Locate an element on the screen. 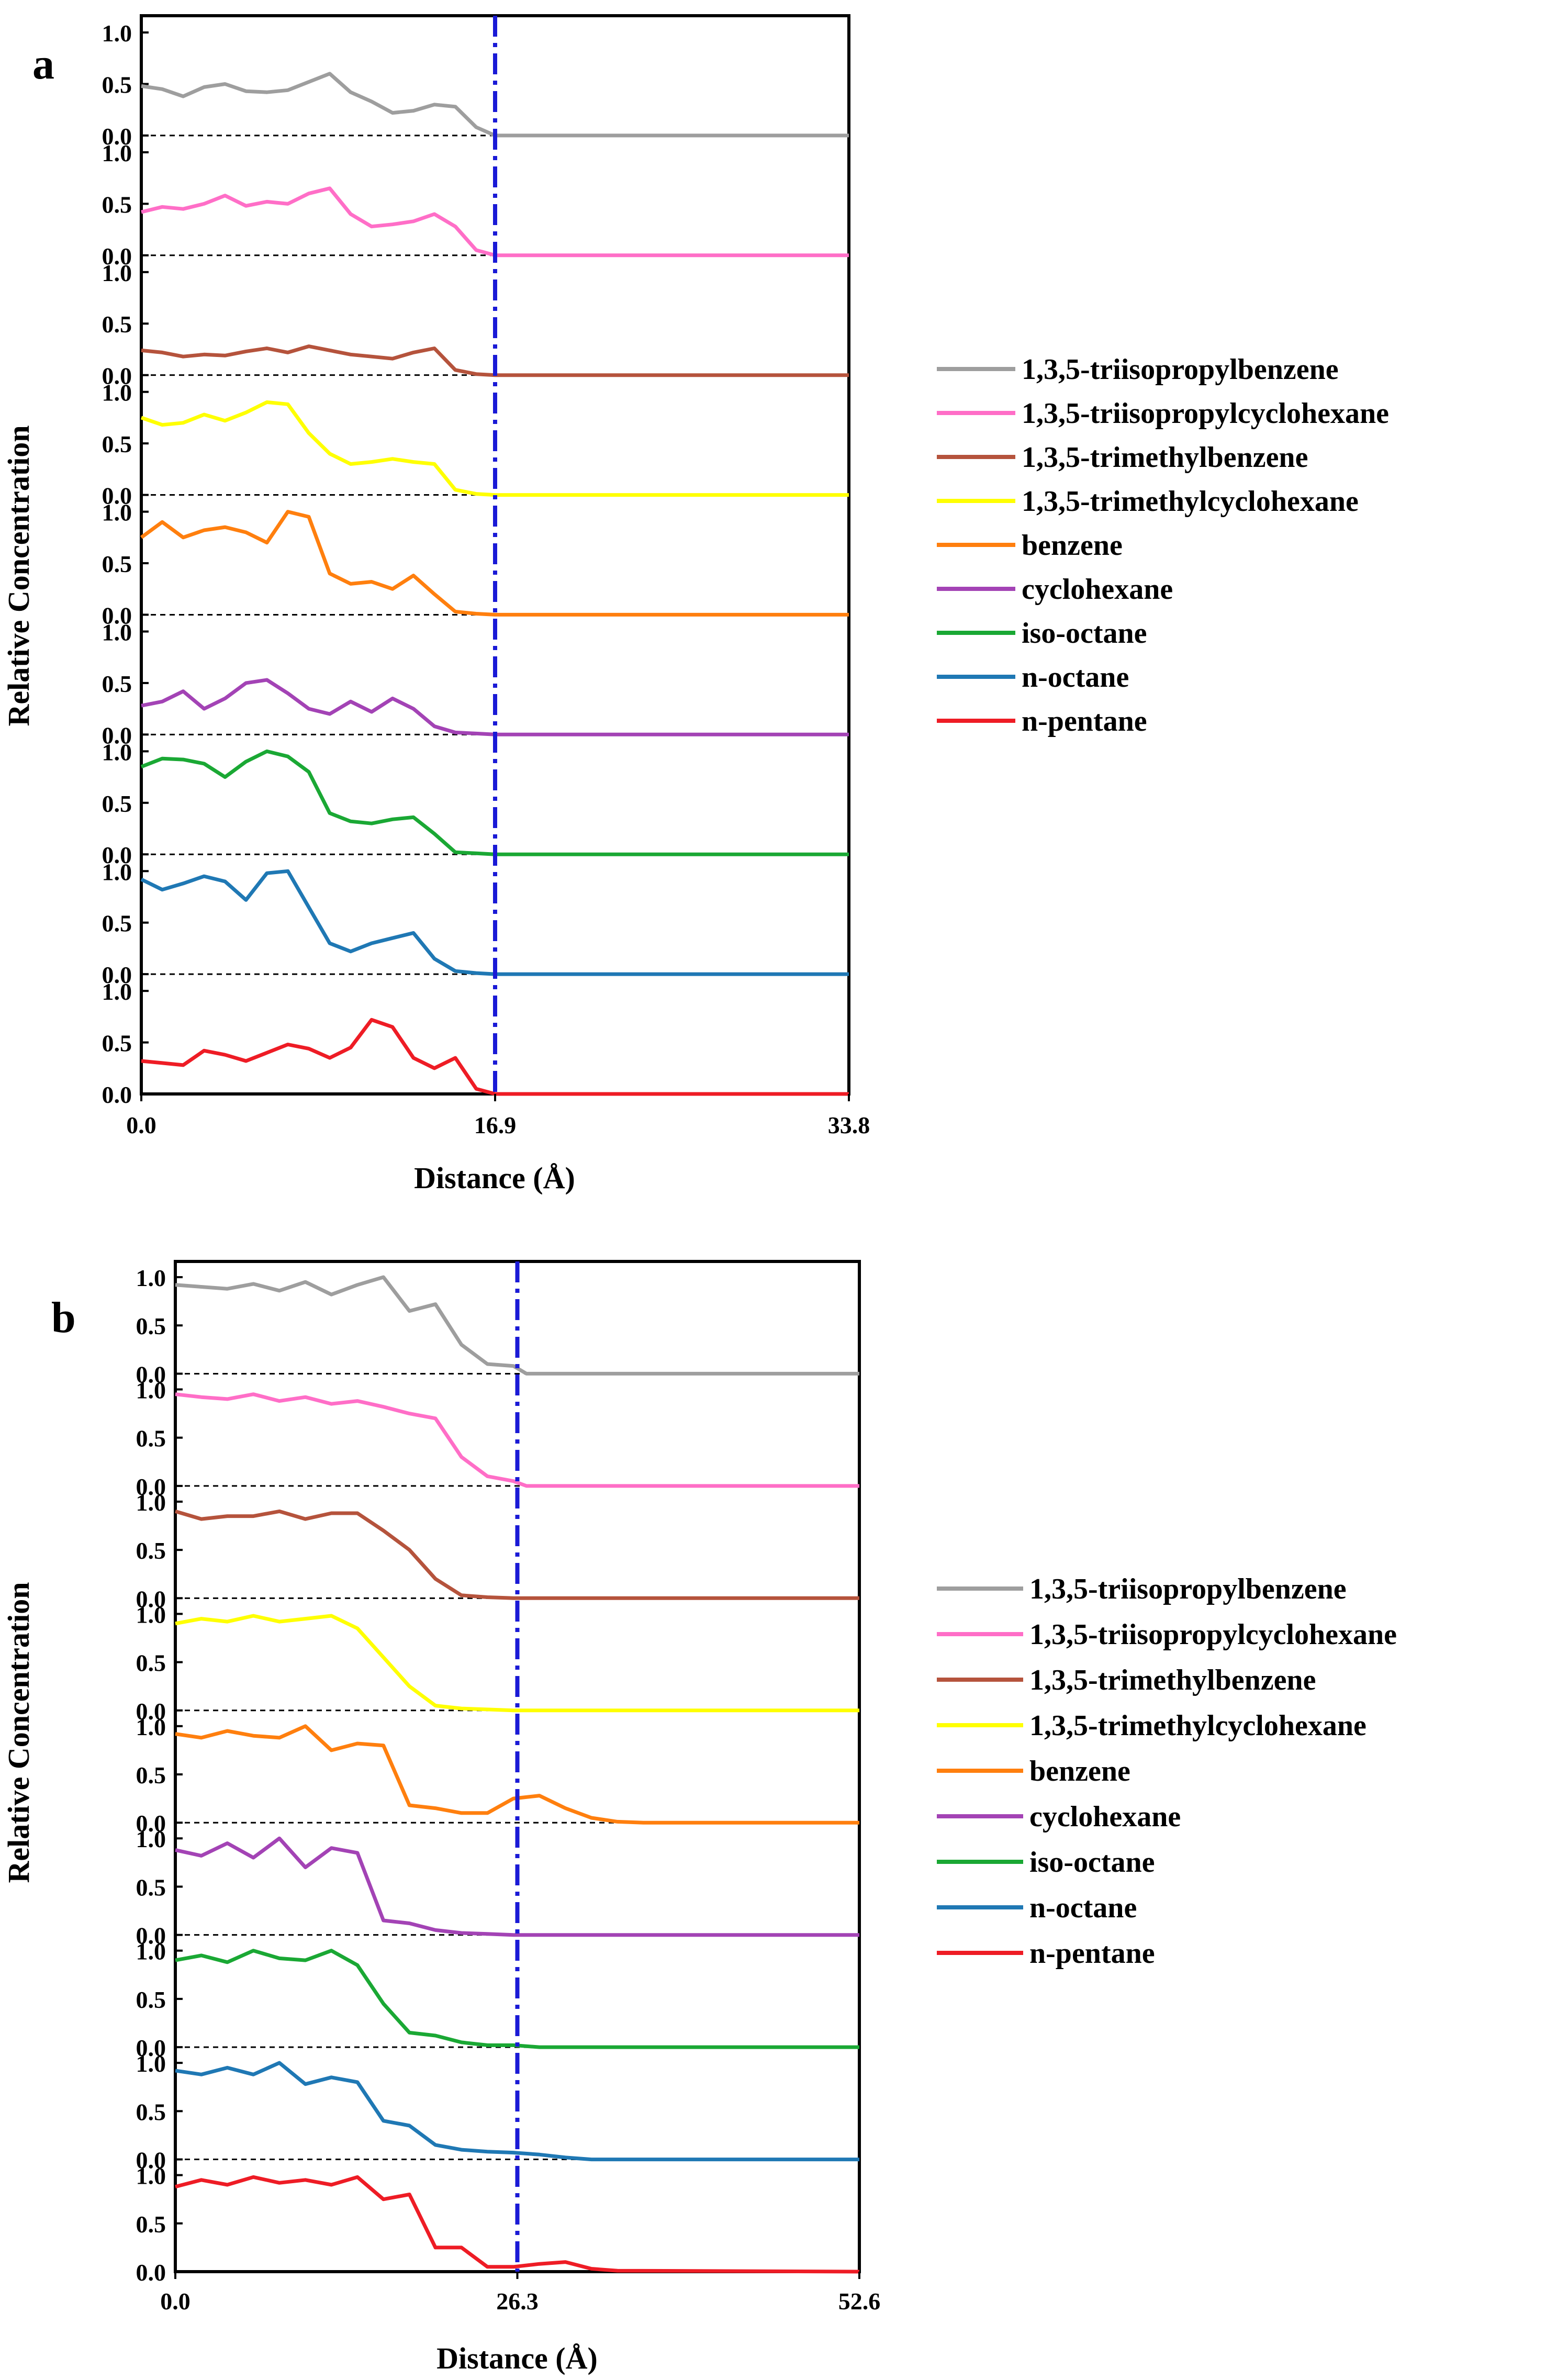 The image size is (1557, 2380). series-line-b-1-3-5-triisopropylcyclohexane is located at coordinates (517, 1440).